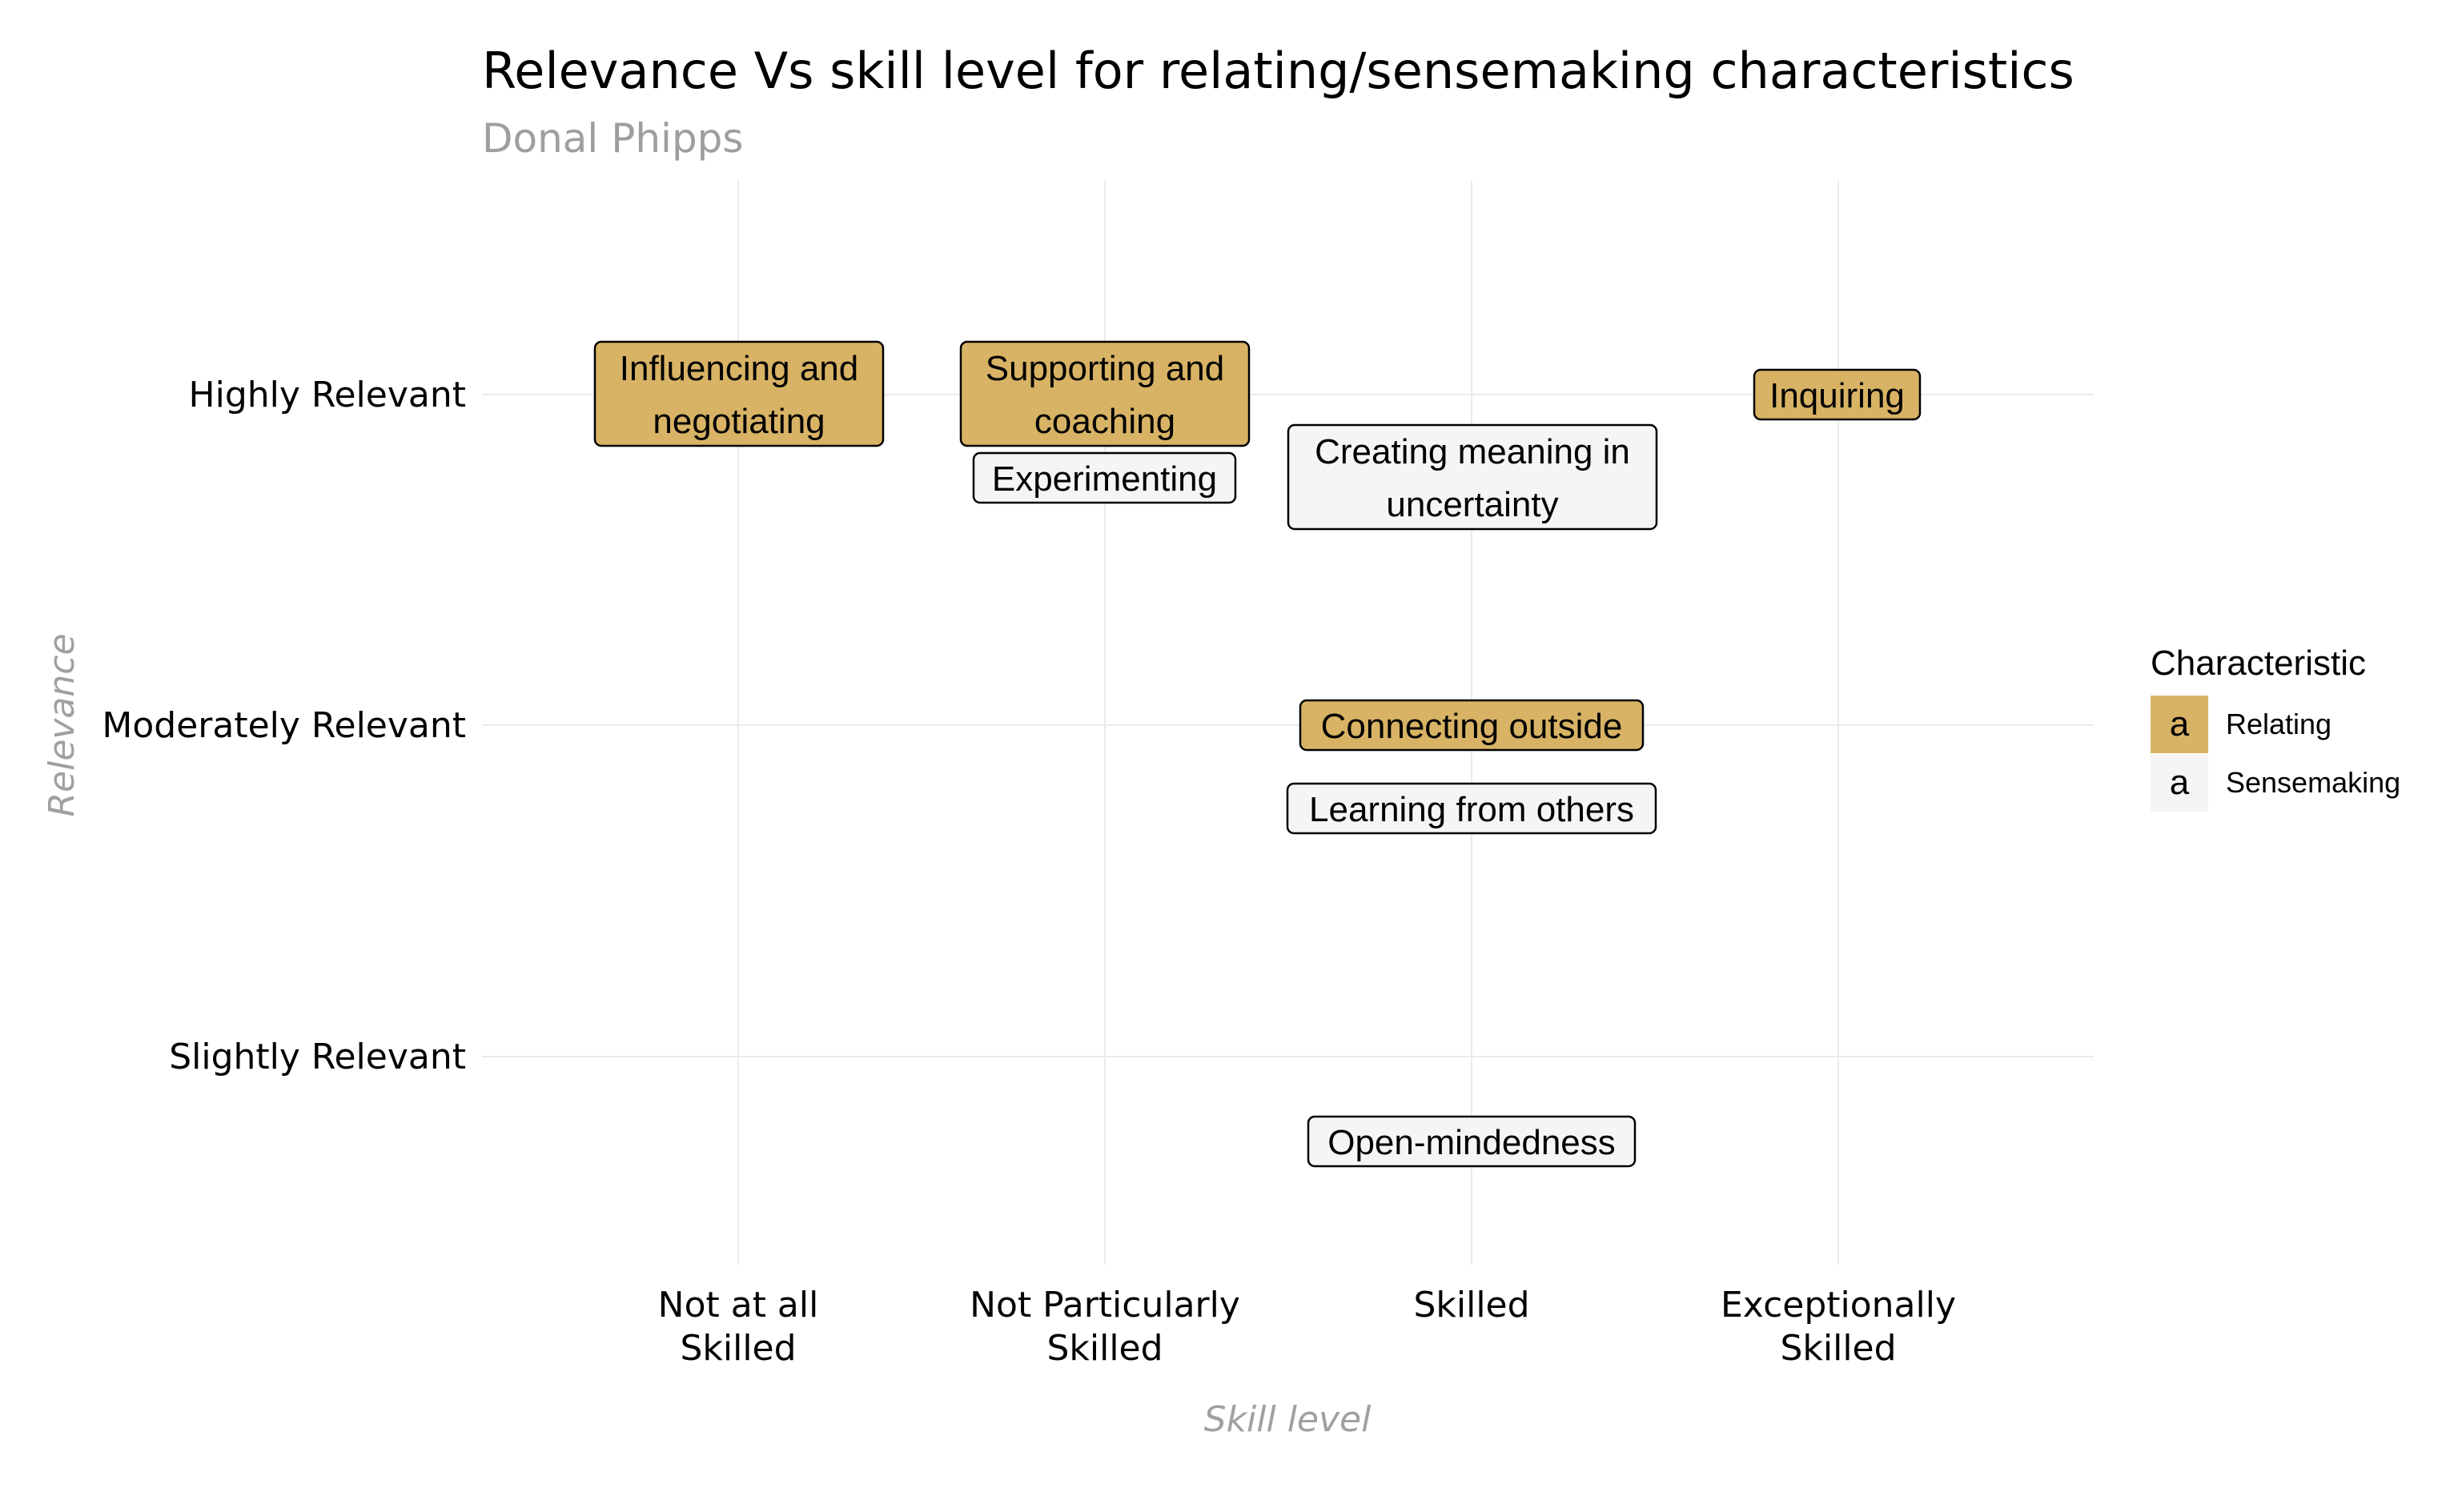 Image resolution: width=2458 pixels, height=1512 pixels. I want to click on label-text: Connecting outside, so click(1472, 726).